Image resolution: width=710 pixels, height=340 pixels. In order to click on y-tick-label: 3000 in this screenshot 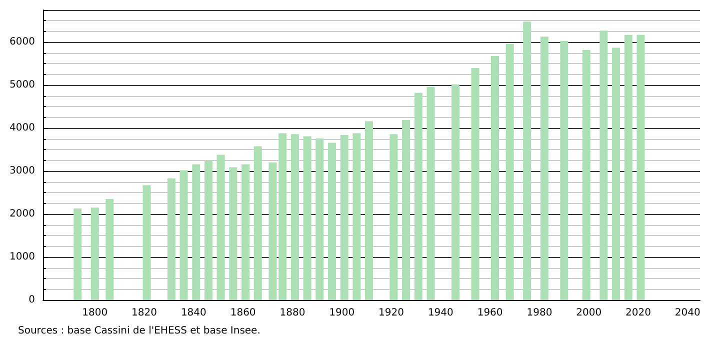, I will do `click(22, 171)`.